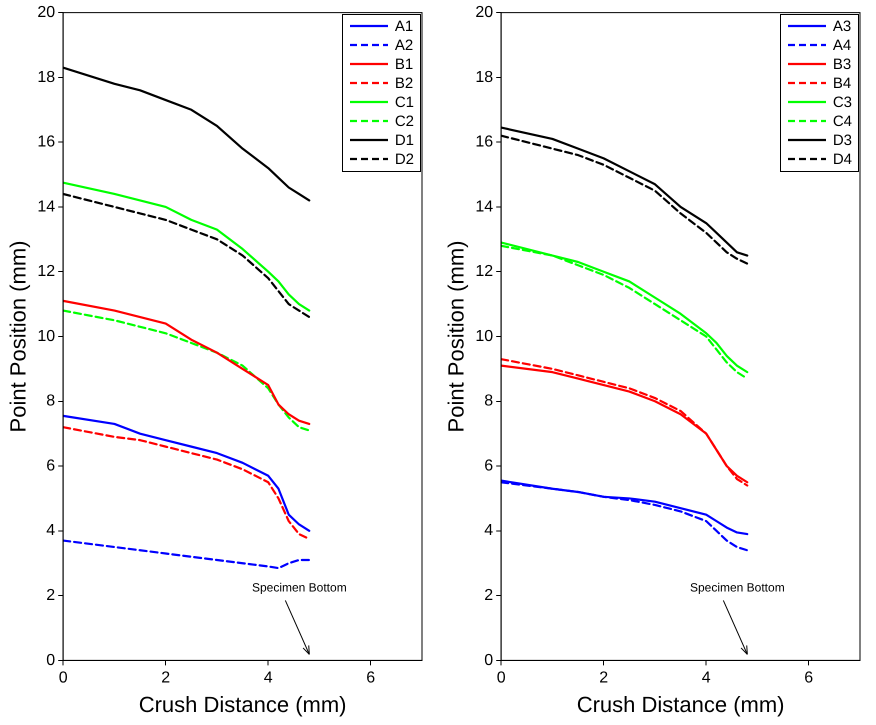 Image resolution: width=876 pixels, height=725 pixels. What do you see at coordinates (404, 140) in the screenshot?
I see `legend-label: D1` at bounding box center [404, 140].